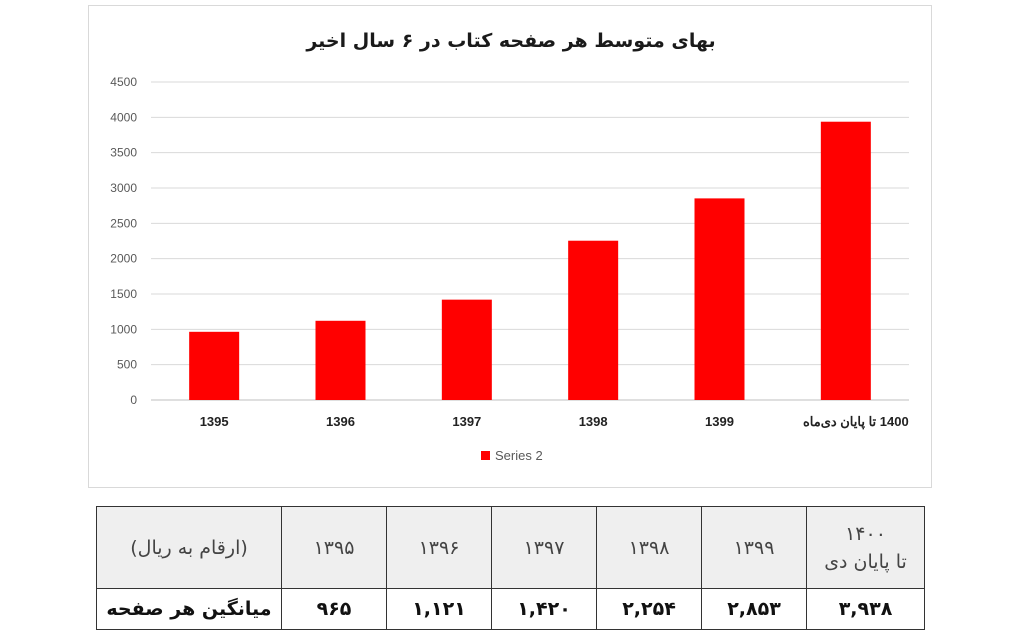 The height and width of the screenshot is (641, 1024). What do you see at coordinates (123, 259) in the screenshot?
I see `y-tick-label: 2000` at bounding box center [123, 259].